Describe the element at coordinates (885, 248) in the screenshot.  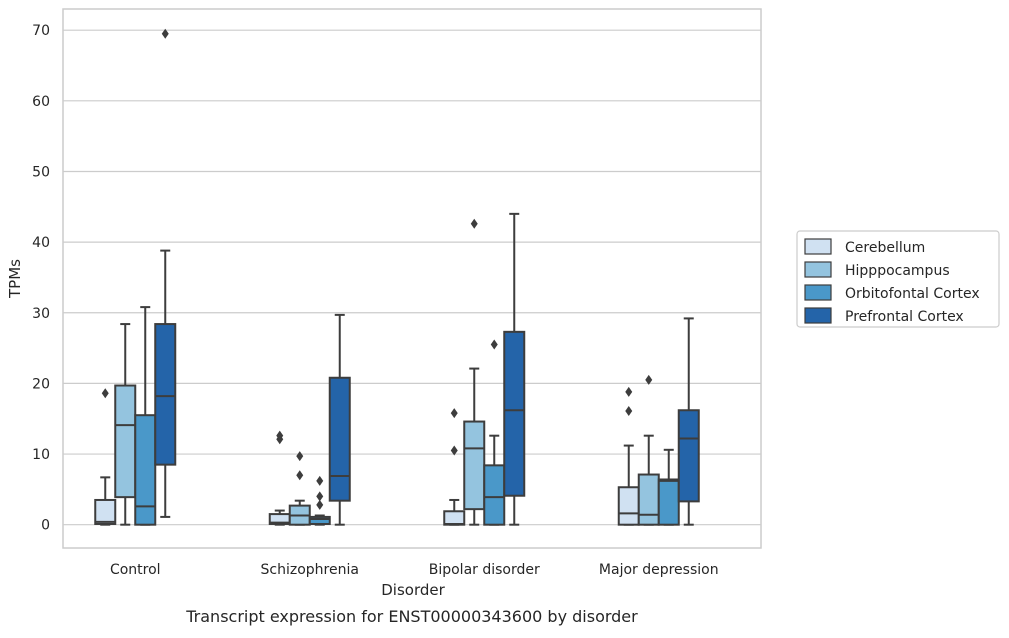
I see `legend-label: Cerebellum` at that location.